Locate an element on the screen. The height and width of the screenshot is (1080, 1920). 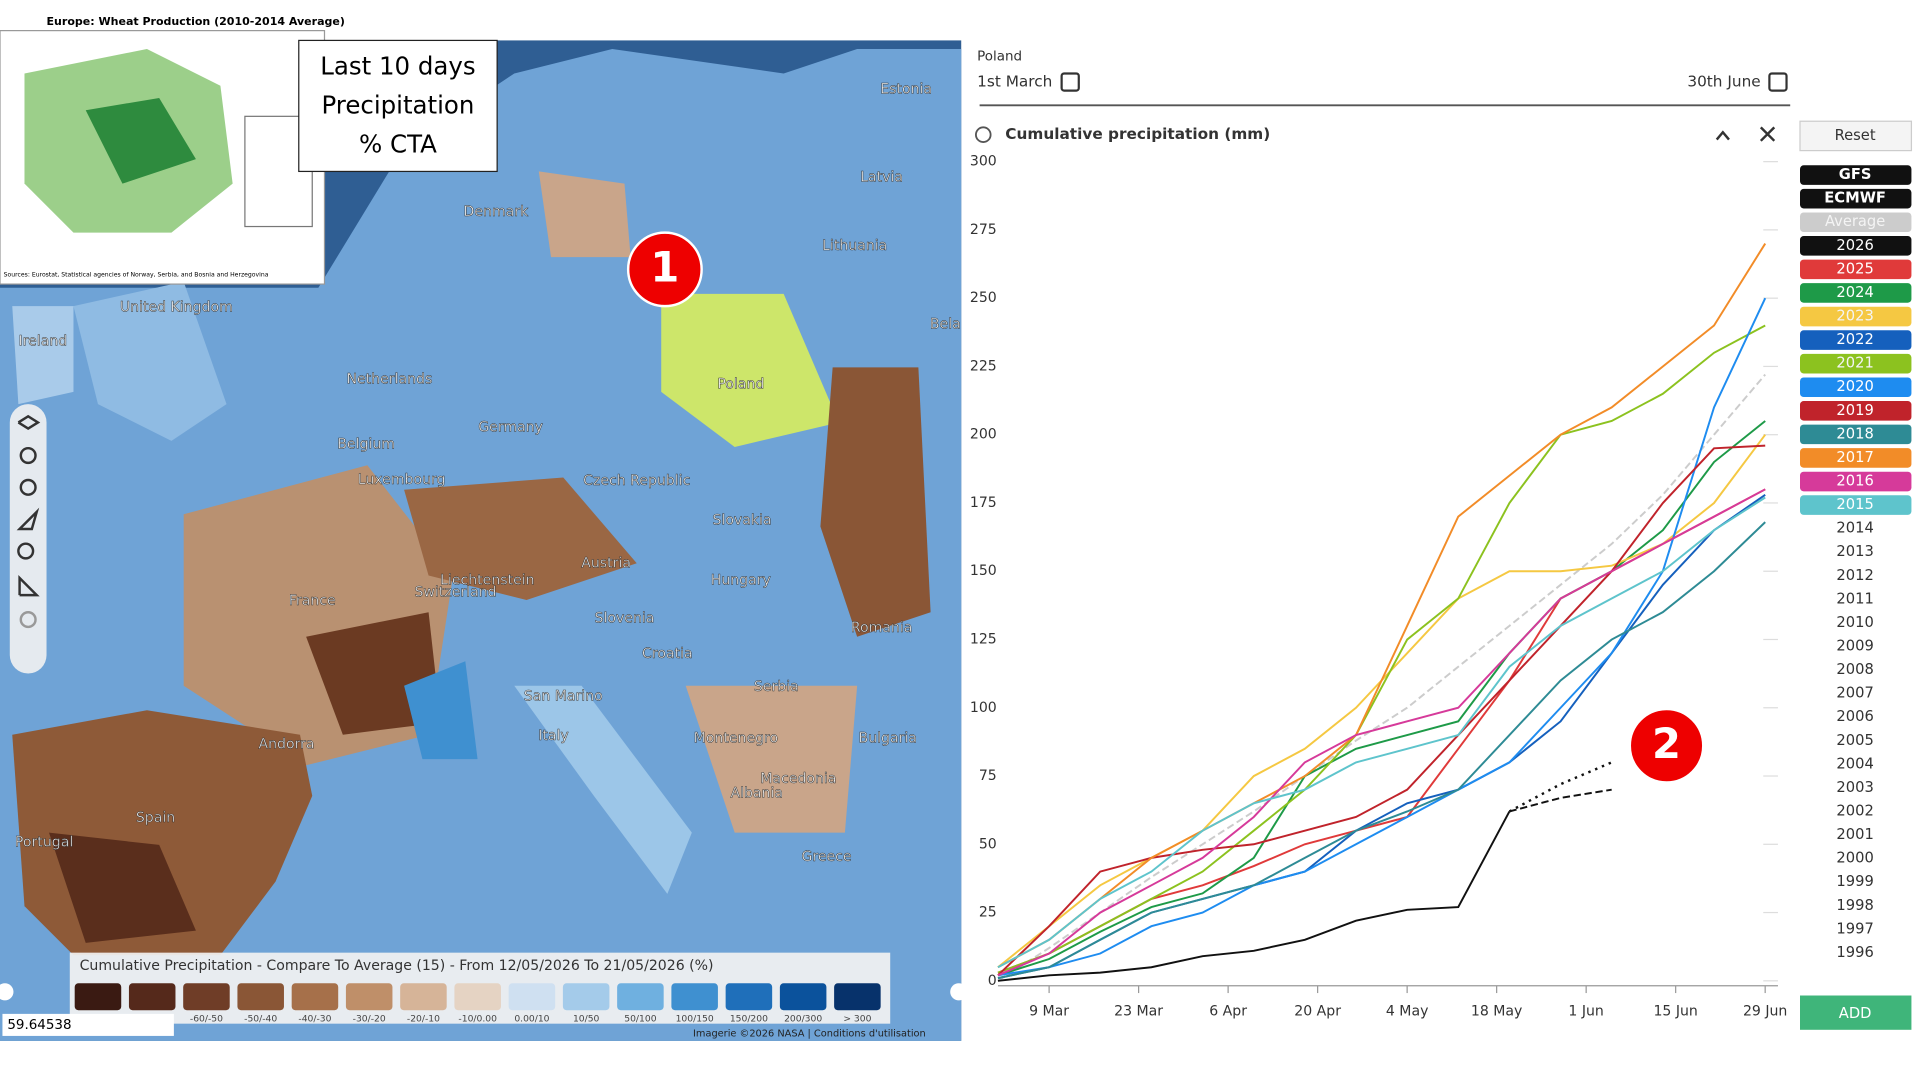
map-label: Czech Republic is located at coordinates (636, 481).